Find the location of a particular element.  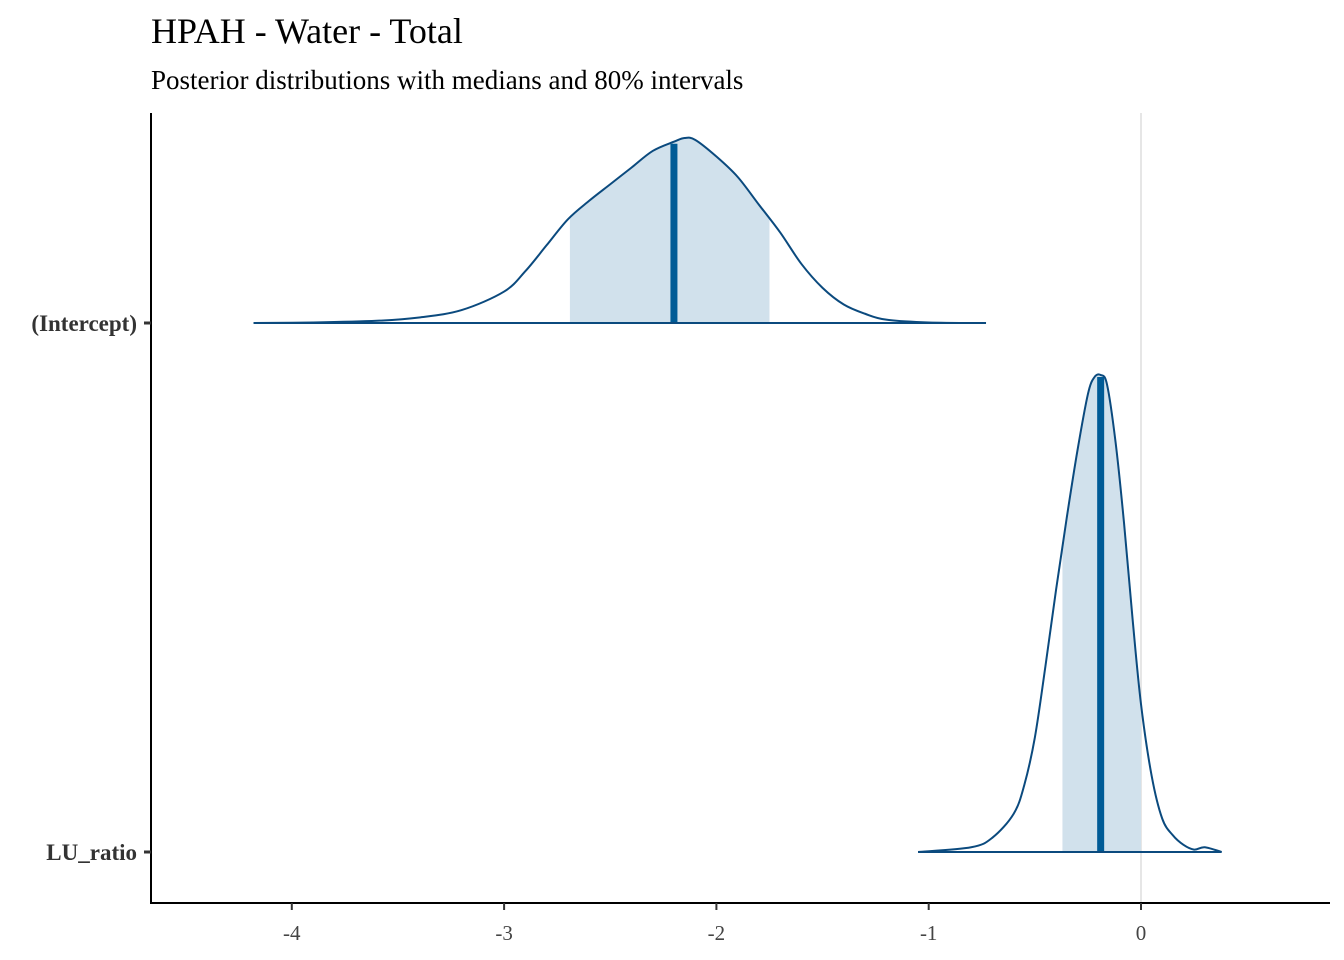

x-tick-label: -1 is located at coordinates (929, 933).